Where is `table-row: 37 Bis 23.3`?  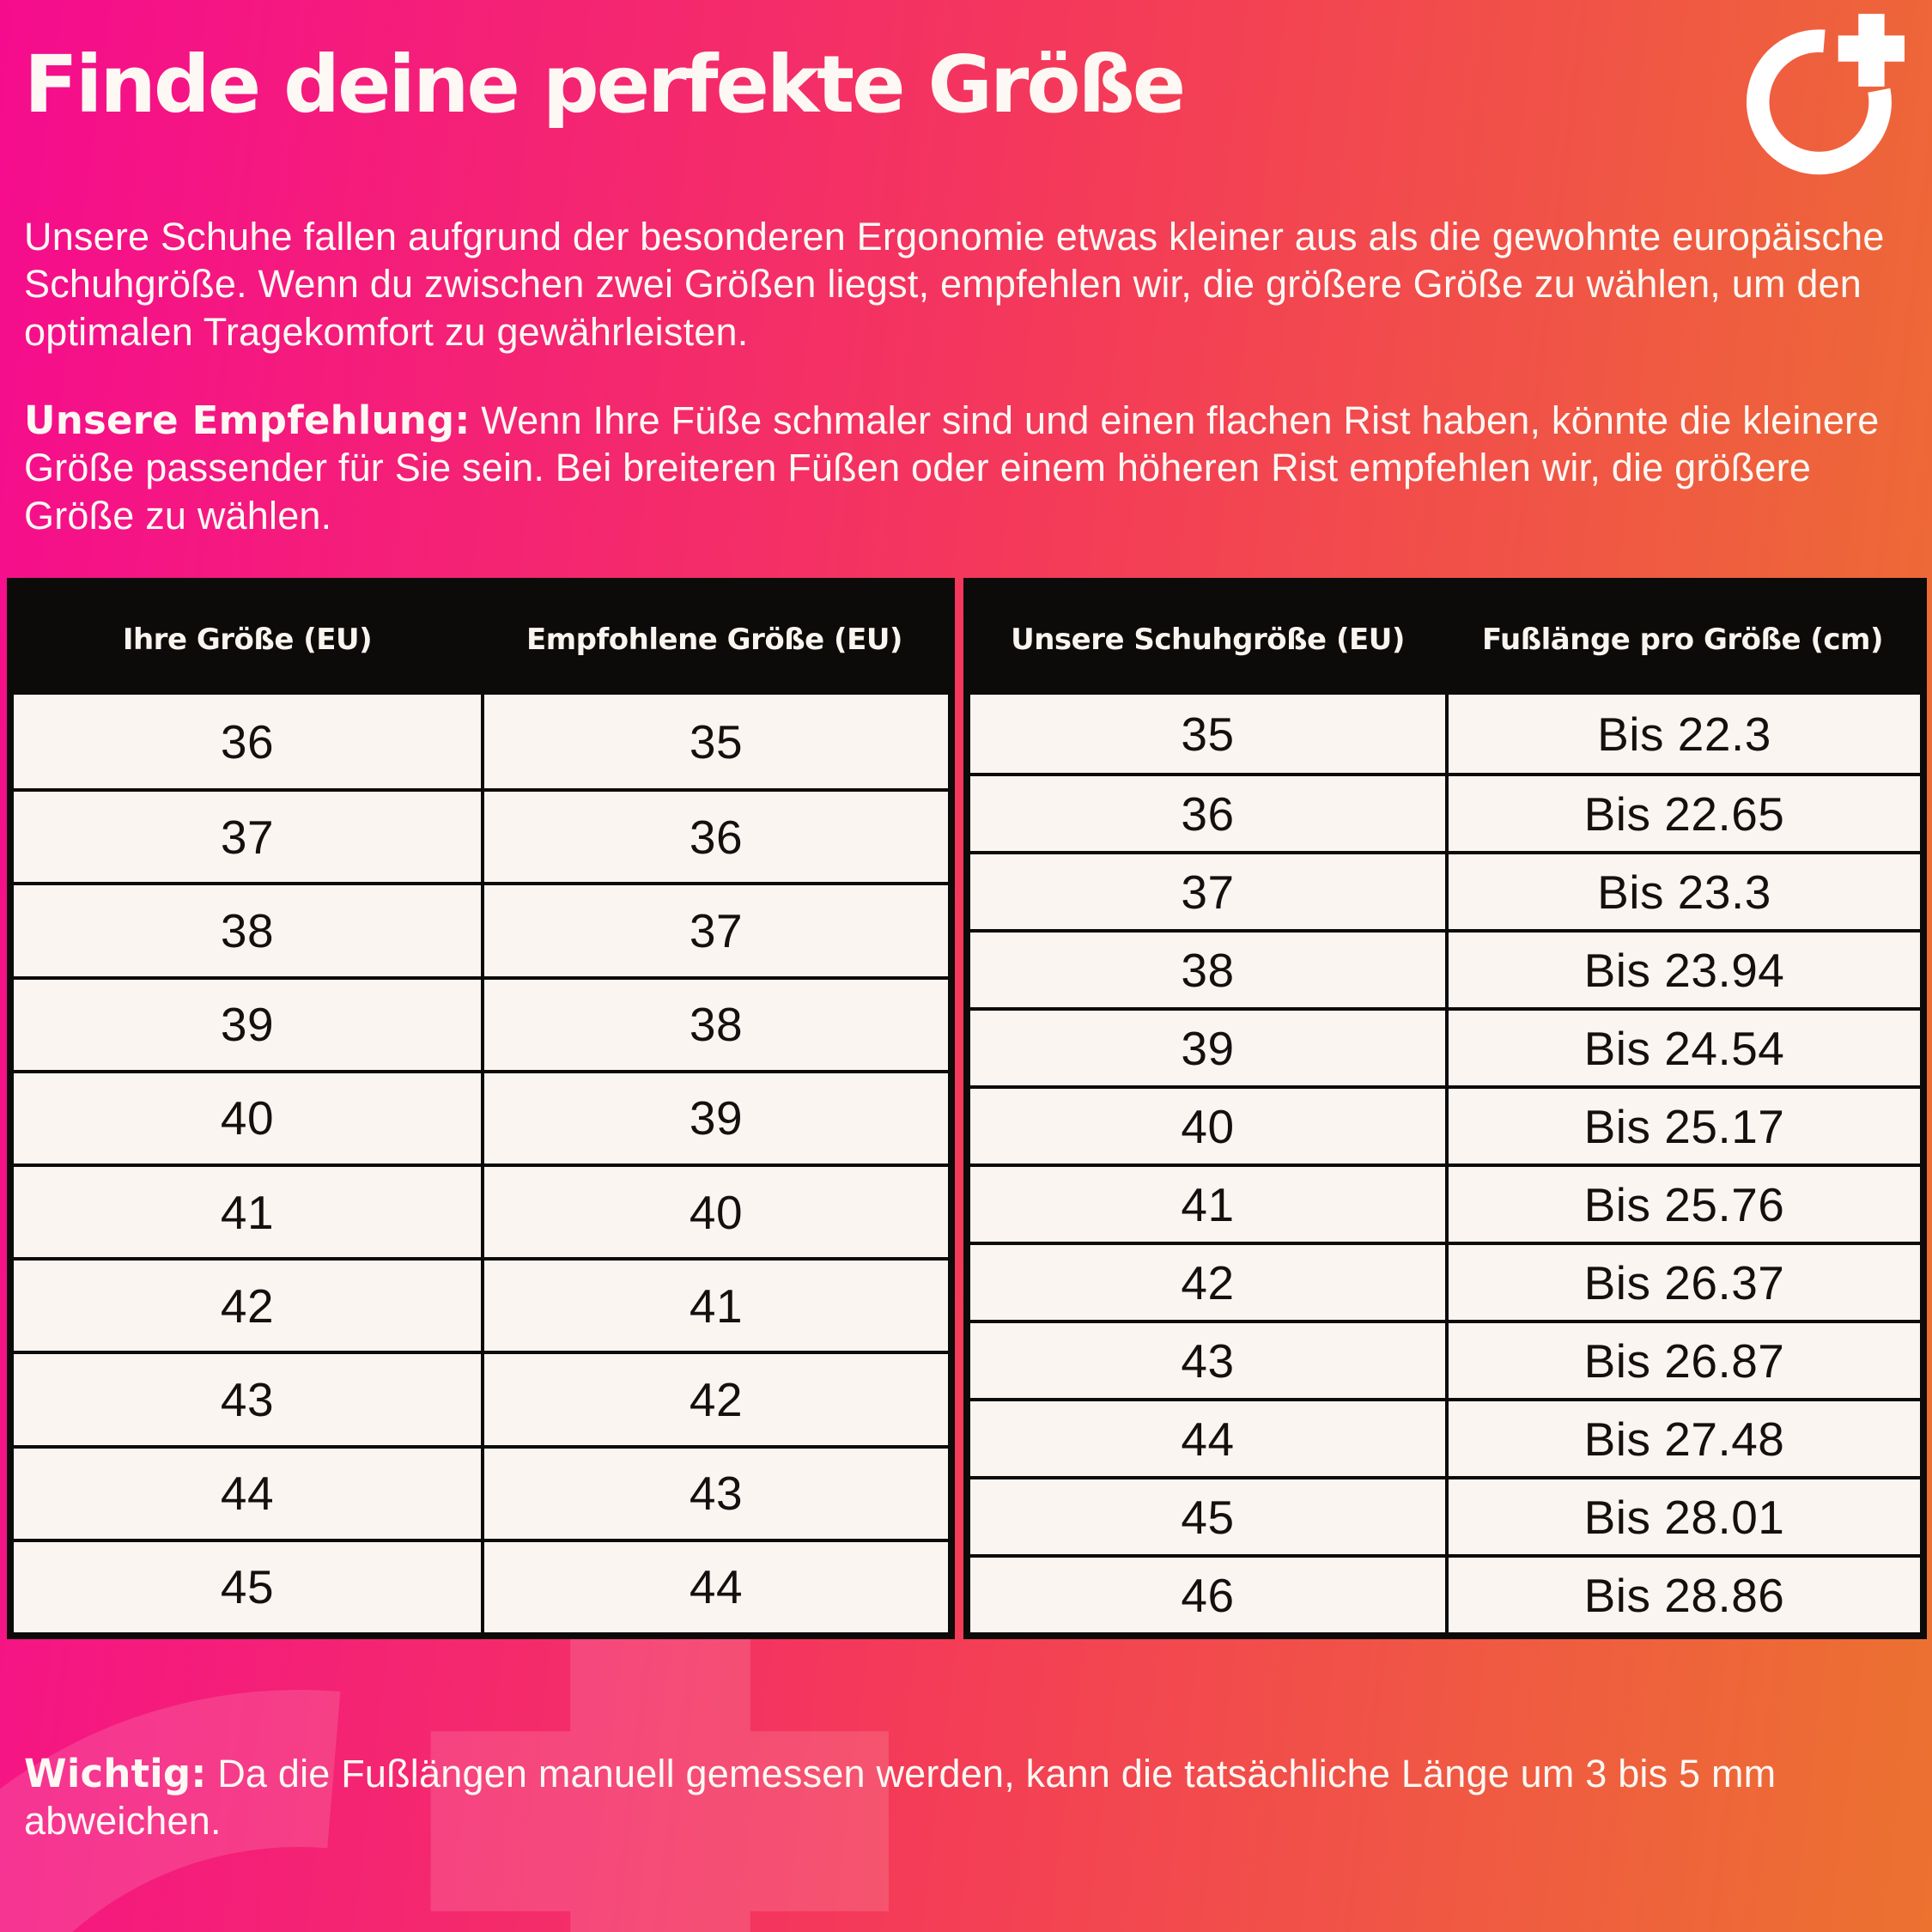
table-row: 37 Bis 23.3 is located at coordinates (1445, 890).